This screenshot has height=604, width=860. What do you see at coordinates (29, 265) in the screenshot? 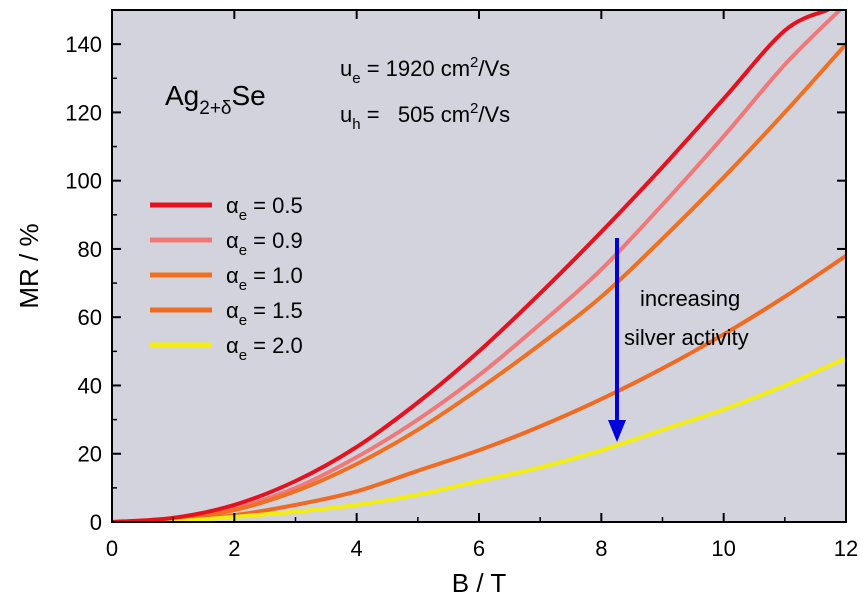
I see `y-axis-title: MR / %` at bounding box center [29, 265].